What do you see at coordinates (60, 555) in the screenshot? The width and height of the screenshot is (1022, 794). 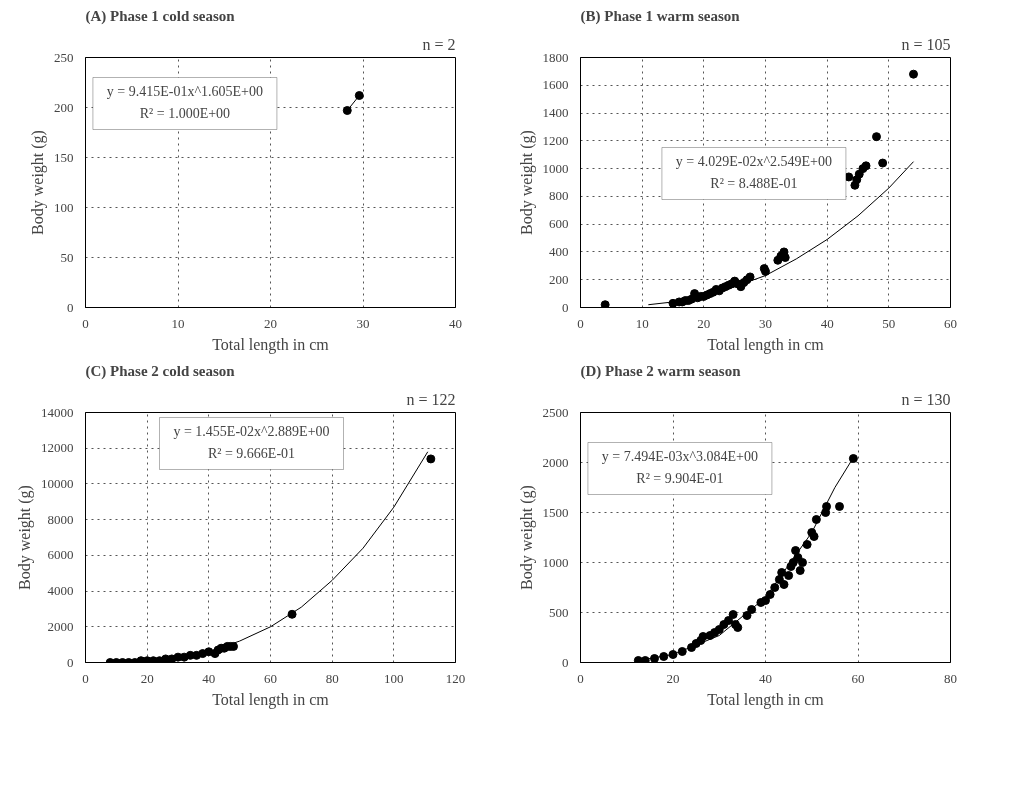 I see `y-tick-label: 6000` at bounding box center [60, 555].